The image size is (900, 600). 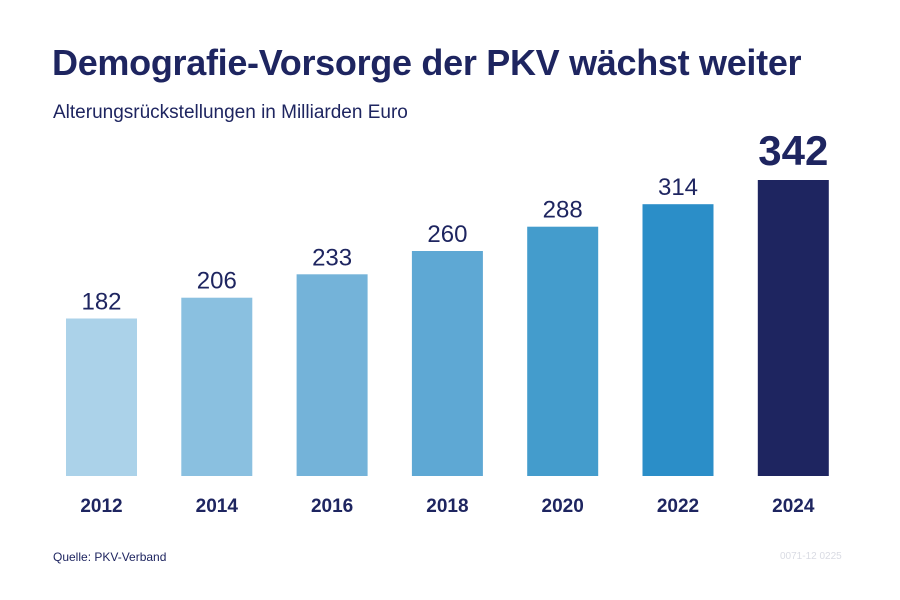 What do you see at coordinates (678, 187) in the screenshot?
I see `value-label-2022: 314` at bounding box center [678, 187].